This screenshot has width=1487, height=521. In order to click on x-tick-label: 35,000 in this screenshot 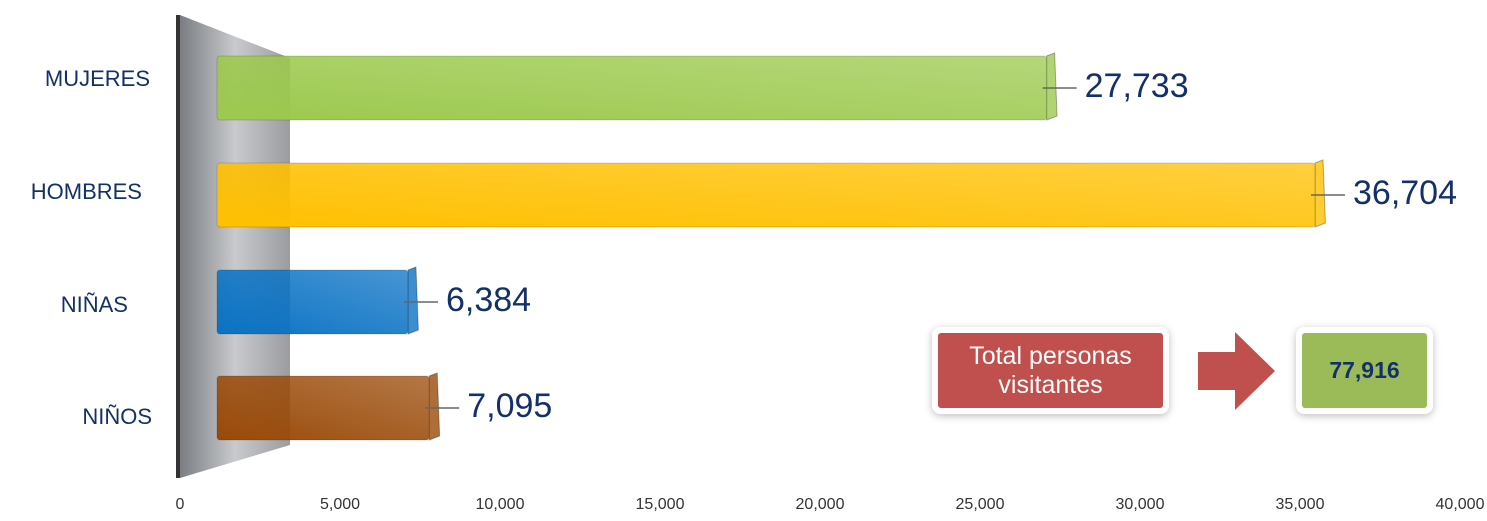, I will do `click(1300, 504)`.